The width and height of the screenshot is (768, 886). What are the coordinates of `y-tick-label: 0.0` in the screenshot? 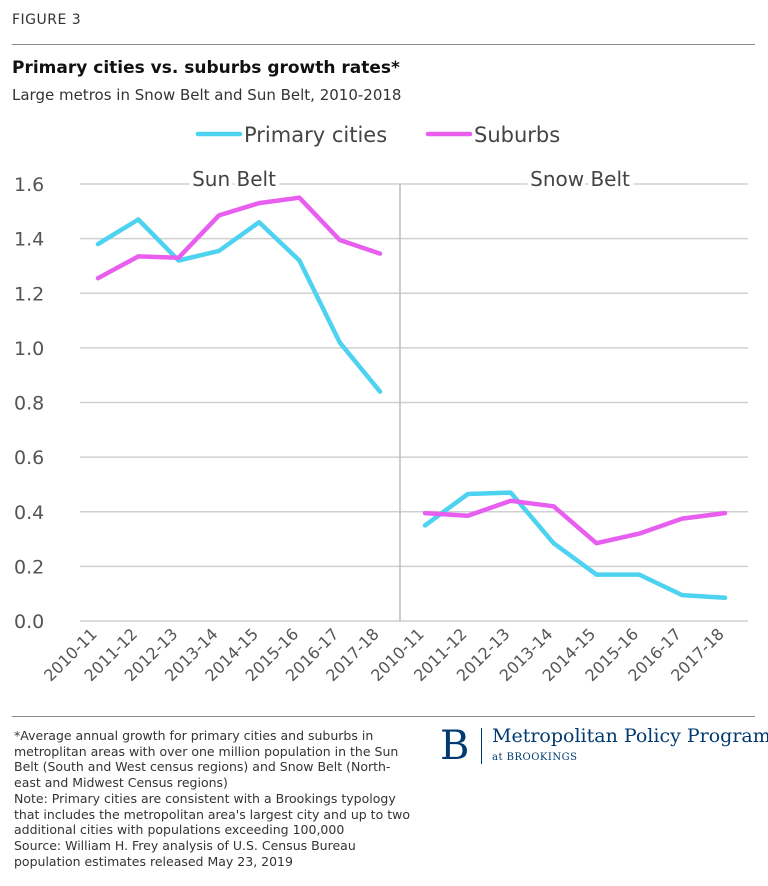 It's located at (29, 622).